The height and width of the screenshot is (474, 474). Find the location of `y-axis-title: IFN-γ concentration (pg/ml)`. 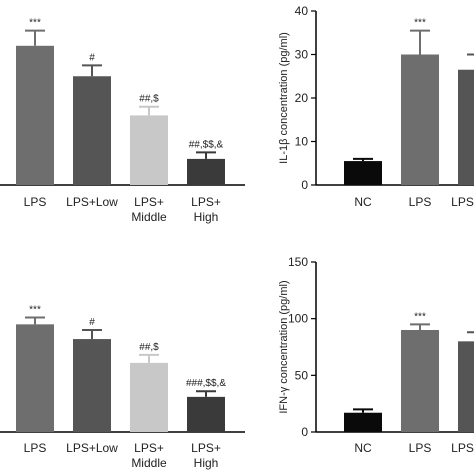

y-axis-title: IFN-γ concentration (pg/ml) is located at coordinates (284, 346).